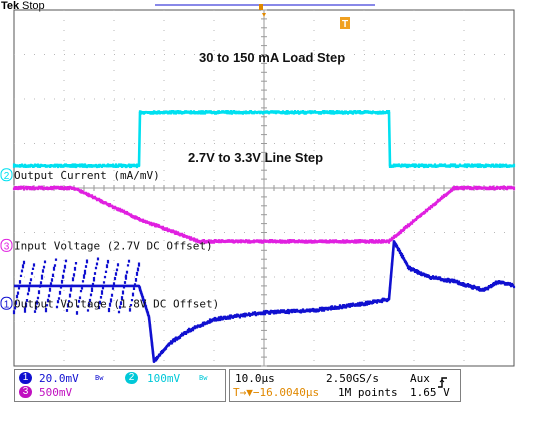  I want to click on trigger-marker-t, so click(345, 23).